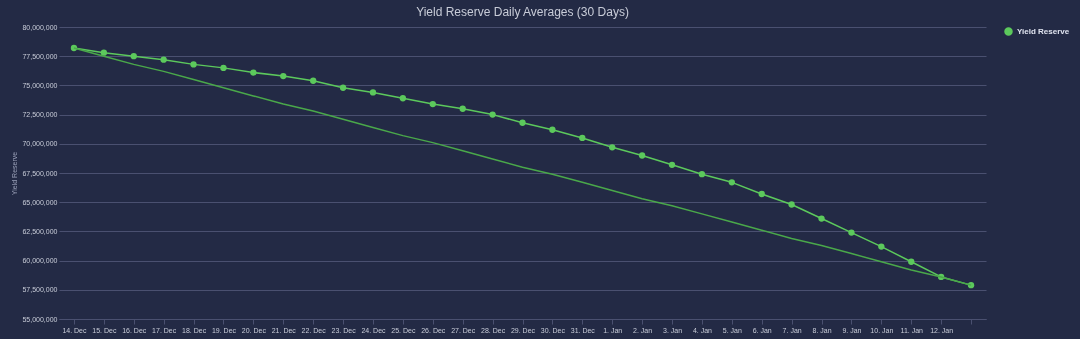 This screenshot has width=1080, height=339. Describe the element at coordinates (522, 12) in the screenshot. I see `chart-title: Yield Reserve Daily Averages (30 Days)` at that location.